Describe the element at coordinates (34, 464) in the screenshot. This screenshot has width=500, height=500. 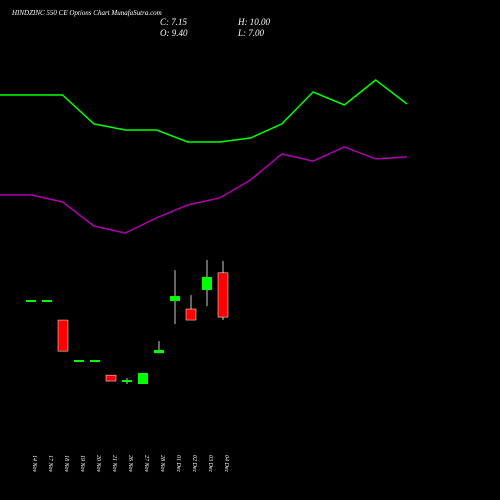
I see `x-tick-label: 14 Nov` at that location.